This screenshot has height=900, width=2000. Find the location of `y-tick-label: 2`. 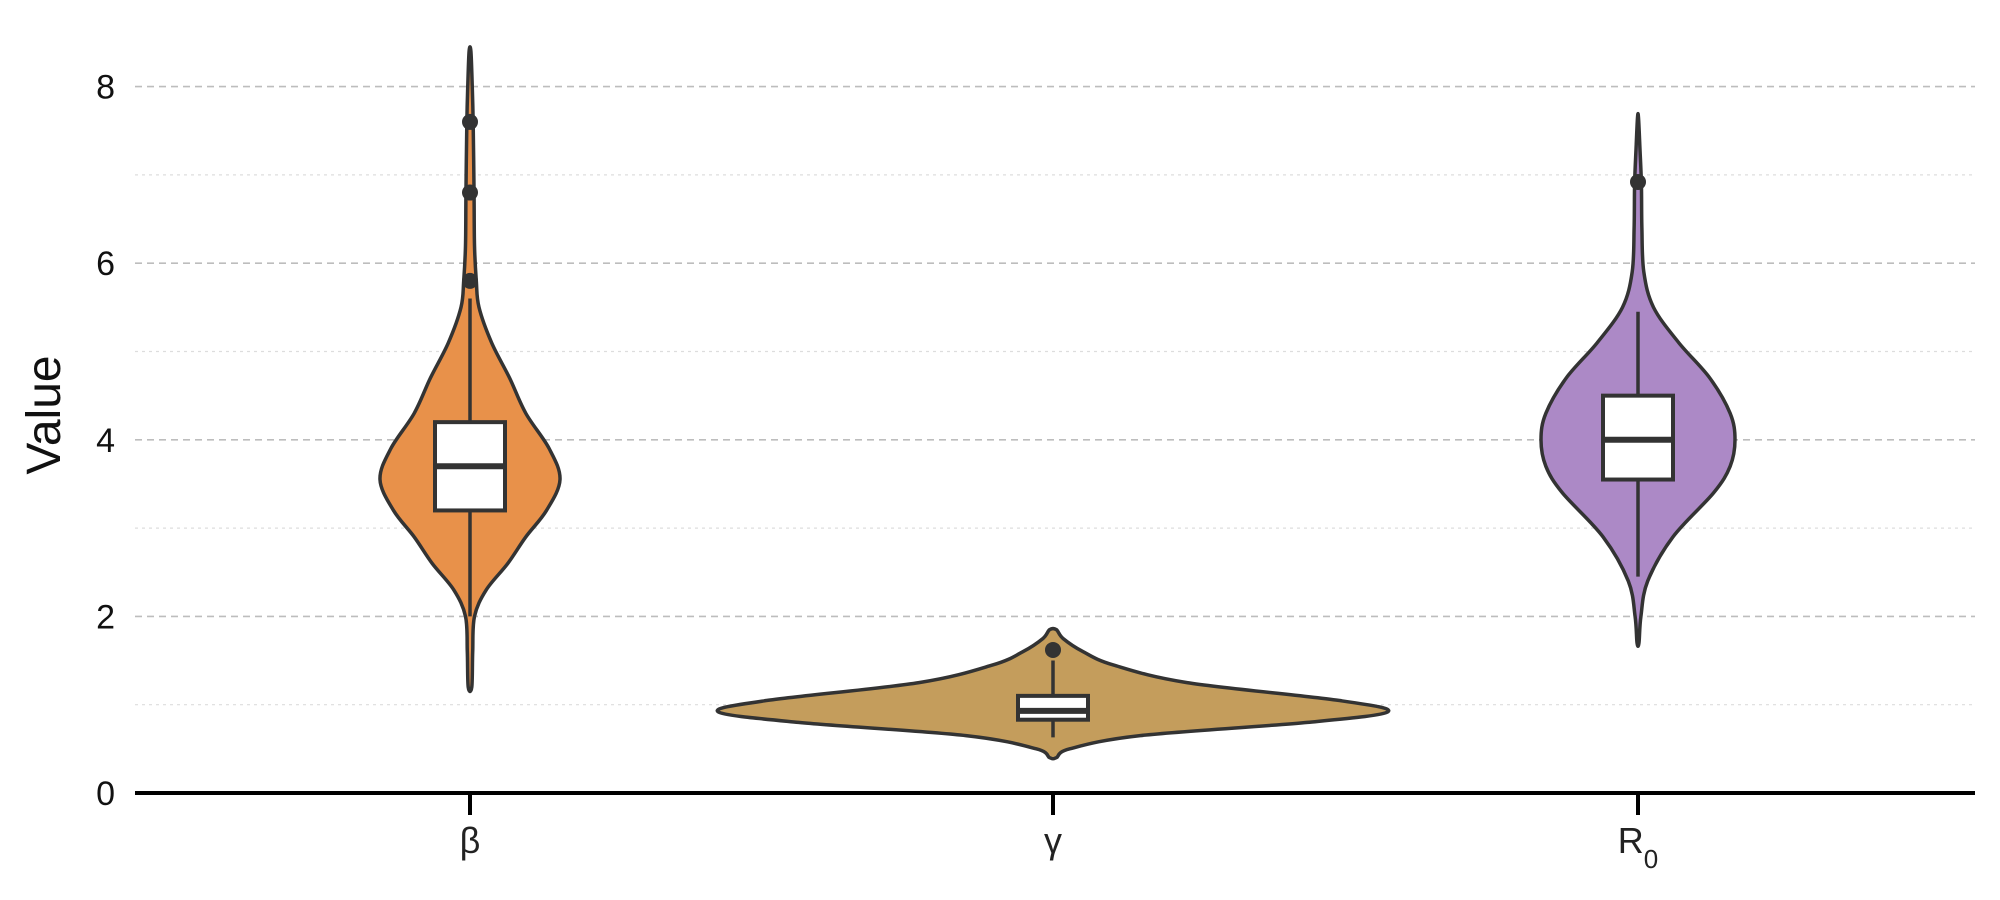

y-tick-label: 2 is located at coordinates (105, 617).